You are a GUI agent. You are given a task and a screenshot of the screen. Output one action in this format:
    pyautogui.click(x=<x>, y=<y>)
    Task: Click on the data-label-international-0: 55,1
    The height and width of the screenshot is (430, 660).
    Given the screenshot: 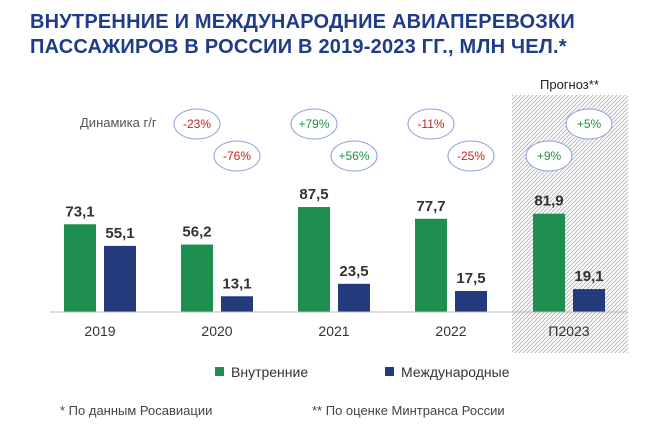 What is the action you would take?
    pyautogui.click(x=119, y=233)
    